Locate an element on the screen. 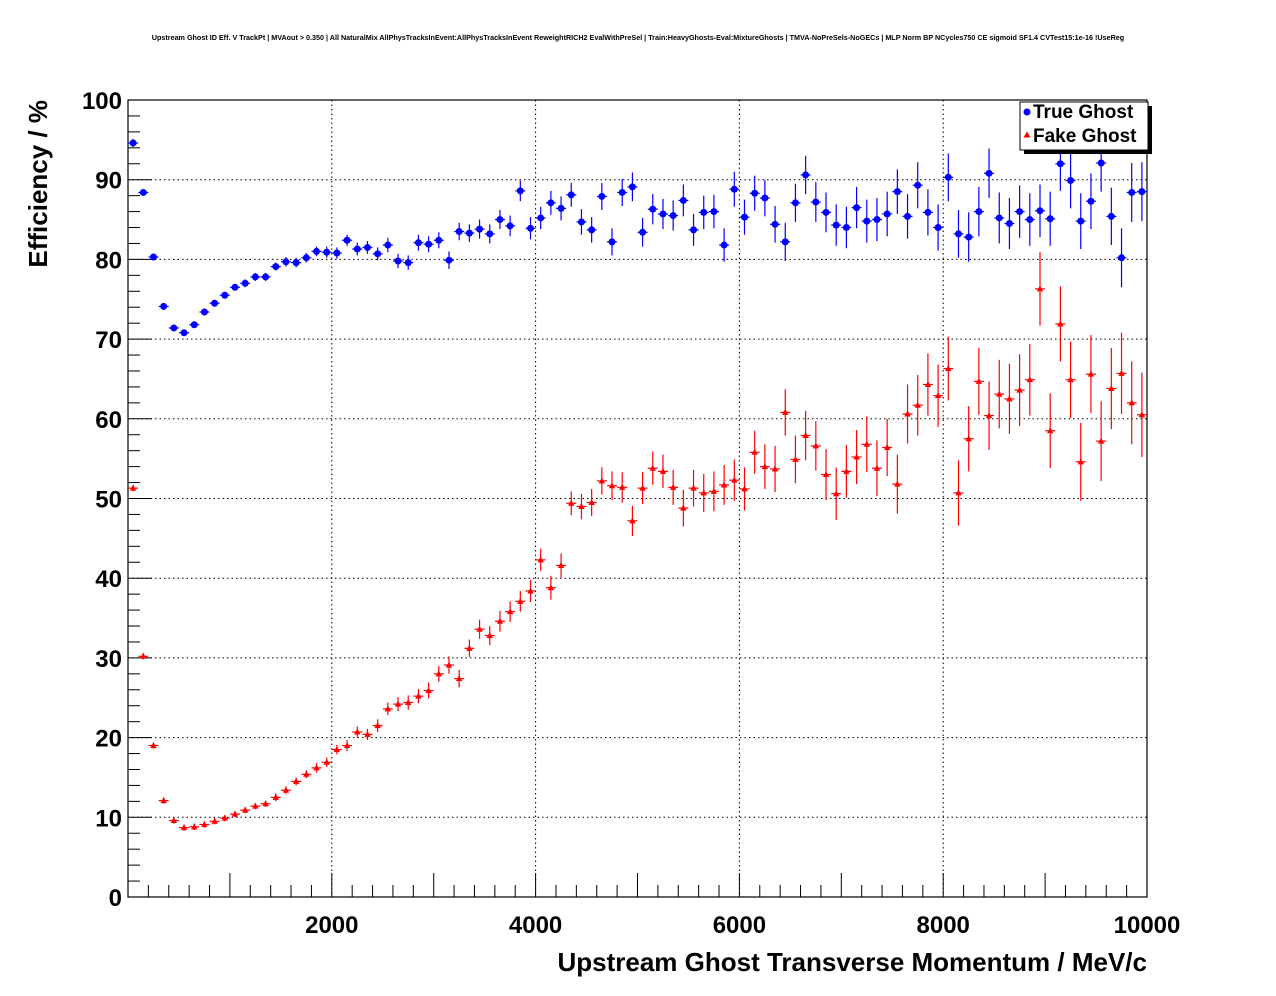 The image size is (1276, 996). y-tick-label: 80 is located at coordinates (108, 260).